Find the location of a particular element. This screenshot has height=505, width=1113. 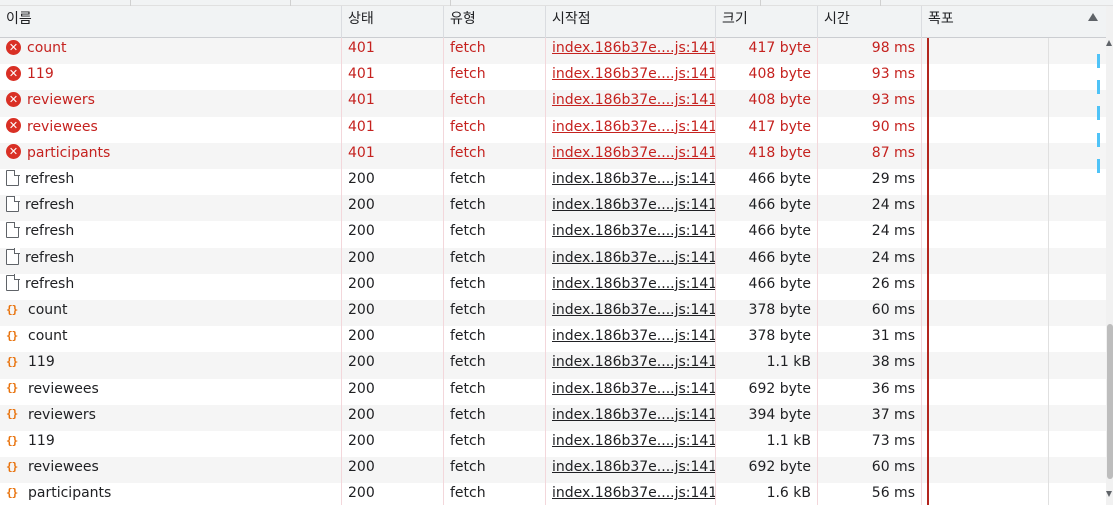

column-header-initiator: 시작점 is located at coordinates (631, 22).